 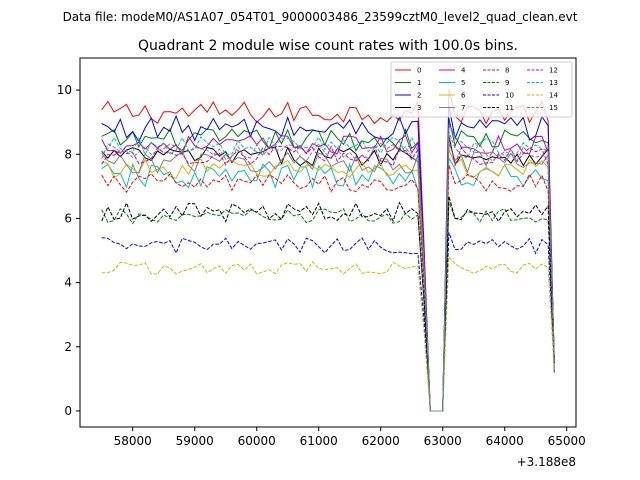 I want to click on y-tick-label: 2, so click(x=68, y=347).